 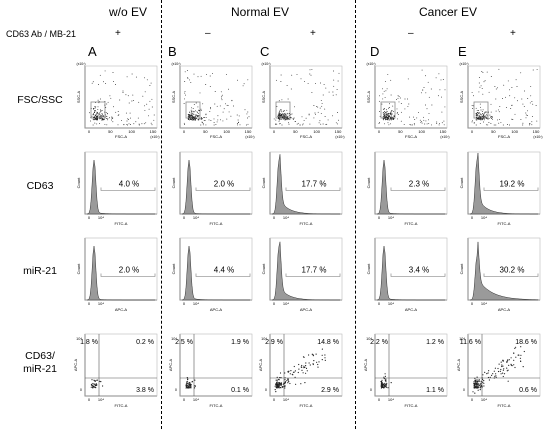 I want to click on dual-quadrant-plot-3: 2.9 % 14.8 % 2.9 % 0 10⁴ FITC-A 10⁴ 0 APC-A, so click(x=300, y=370).